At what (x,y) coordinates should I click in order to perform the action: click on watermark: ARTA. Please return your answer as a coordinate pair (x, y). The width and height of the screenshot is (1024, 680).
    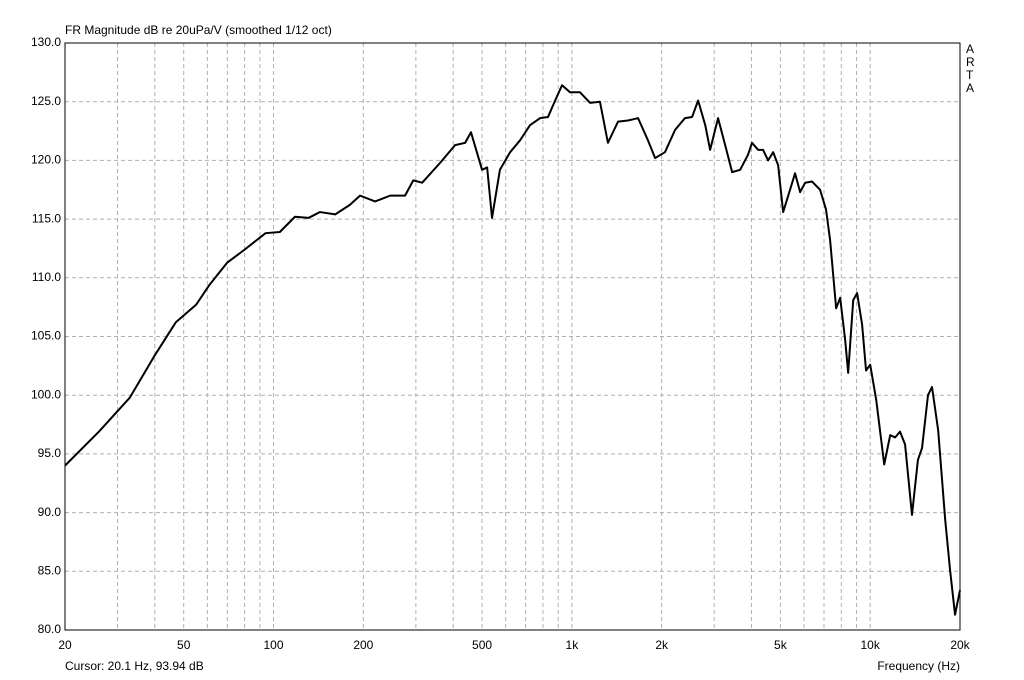
    Looking at the image, I should click on (970, 68).